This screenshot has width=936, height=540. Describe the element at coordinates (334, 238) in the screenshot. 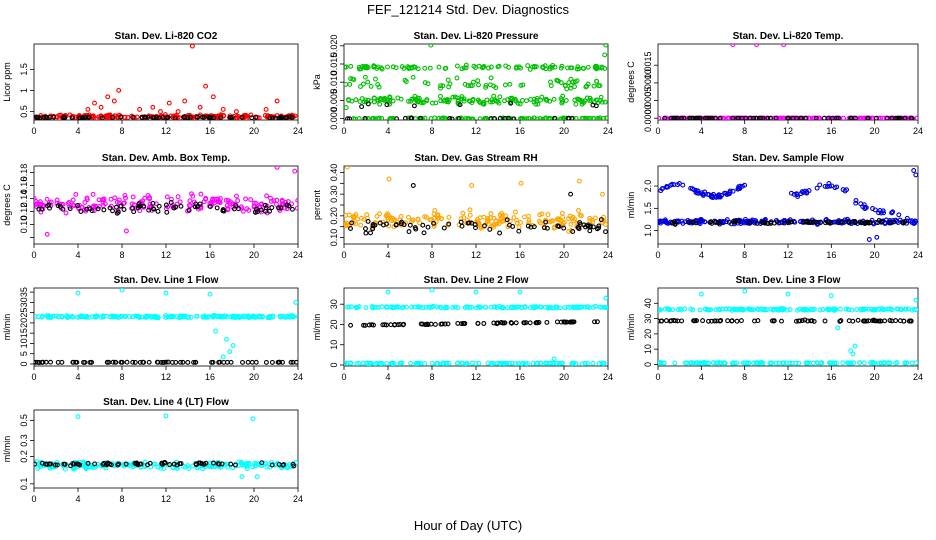

I see `y-tick-label: 0.10` at that location.